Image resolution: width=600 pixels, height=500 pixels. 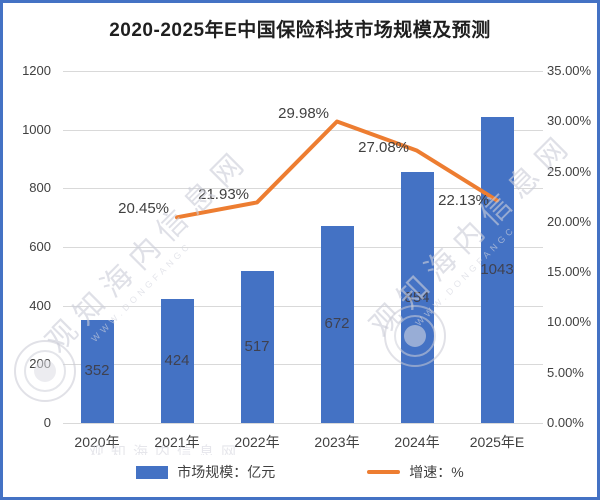 I want to click on bar-value-label: 854, so click(x=417, y=297).